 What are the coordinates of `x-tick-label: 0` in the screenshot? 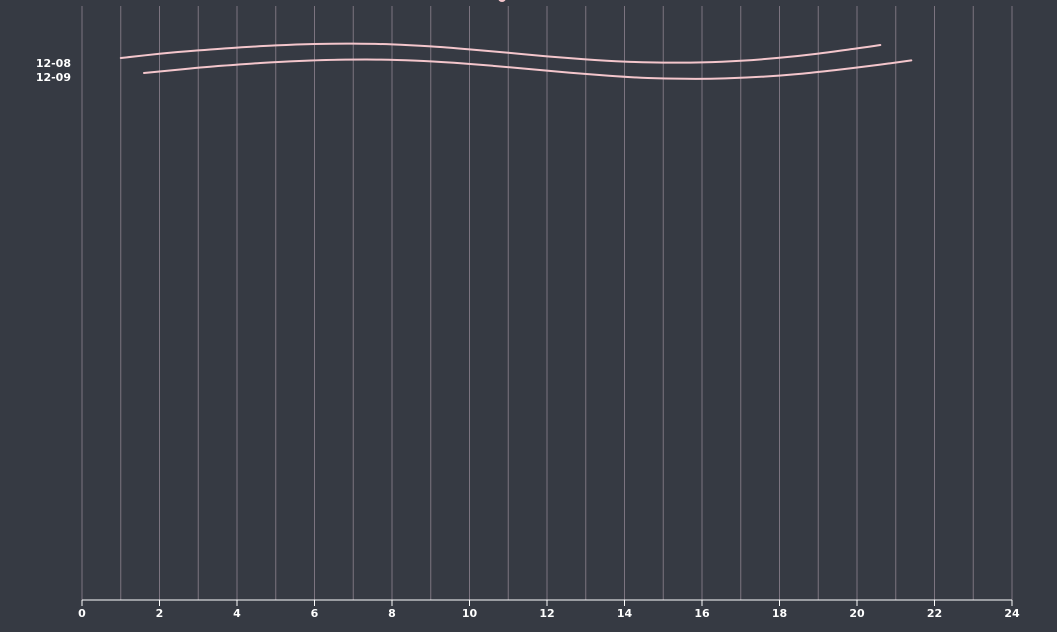 It's located at (82, 613).